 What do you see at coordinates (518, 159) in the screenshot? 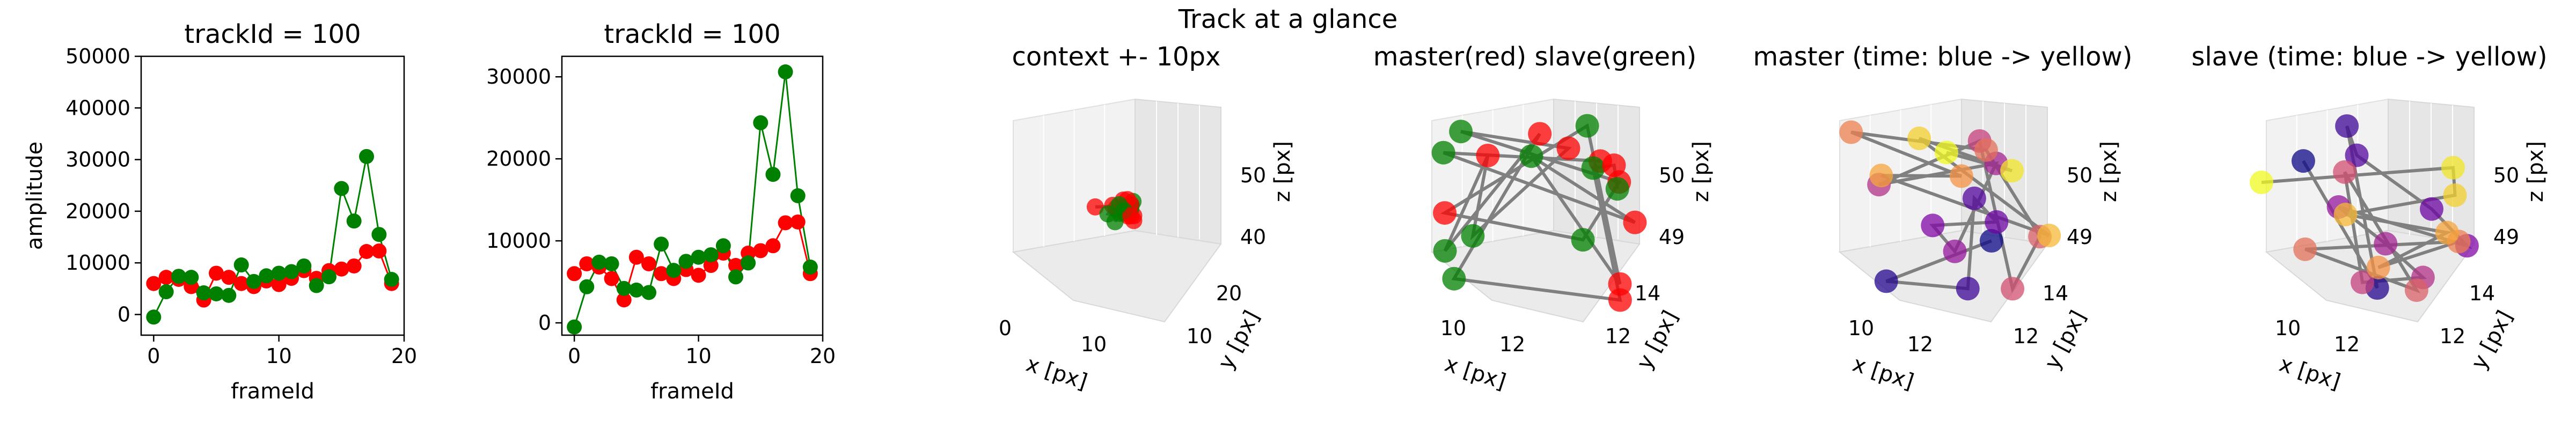
I see `y-tick-label: 20000` at bounding box center [518, 159].